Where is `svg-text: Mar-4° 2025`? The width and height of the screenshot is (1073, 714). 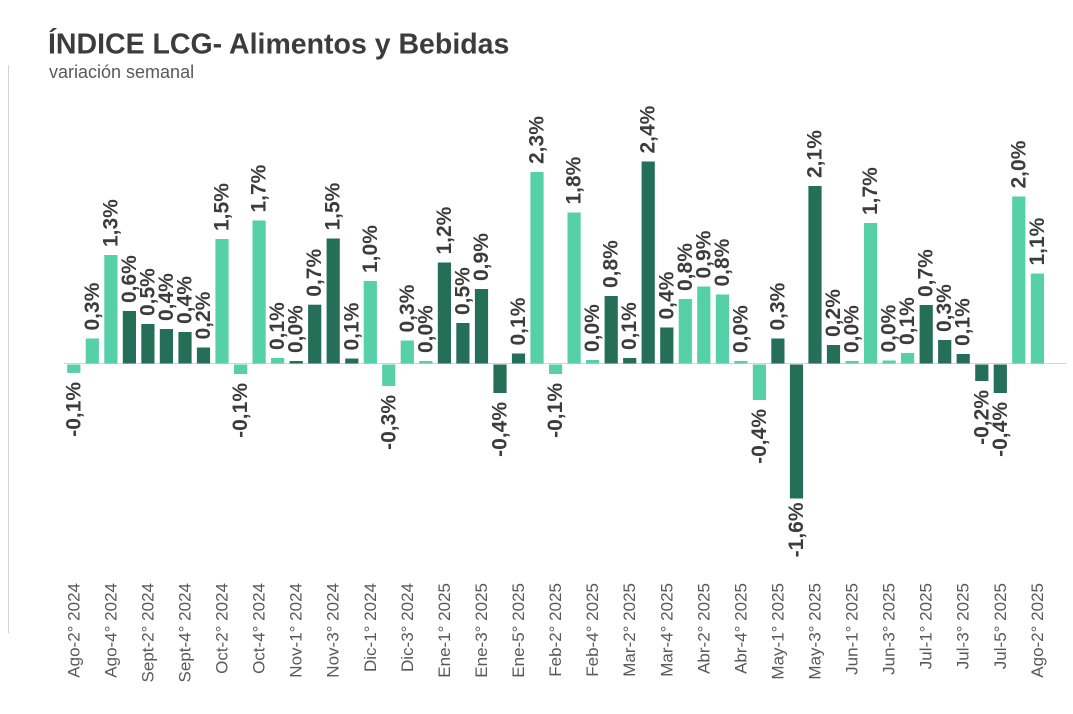 svg-text: Mar-4° 2025 is located at coordinates (666, 630).